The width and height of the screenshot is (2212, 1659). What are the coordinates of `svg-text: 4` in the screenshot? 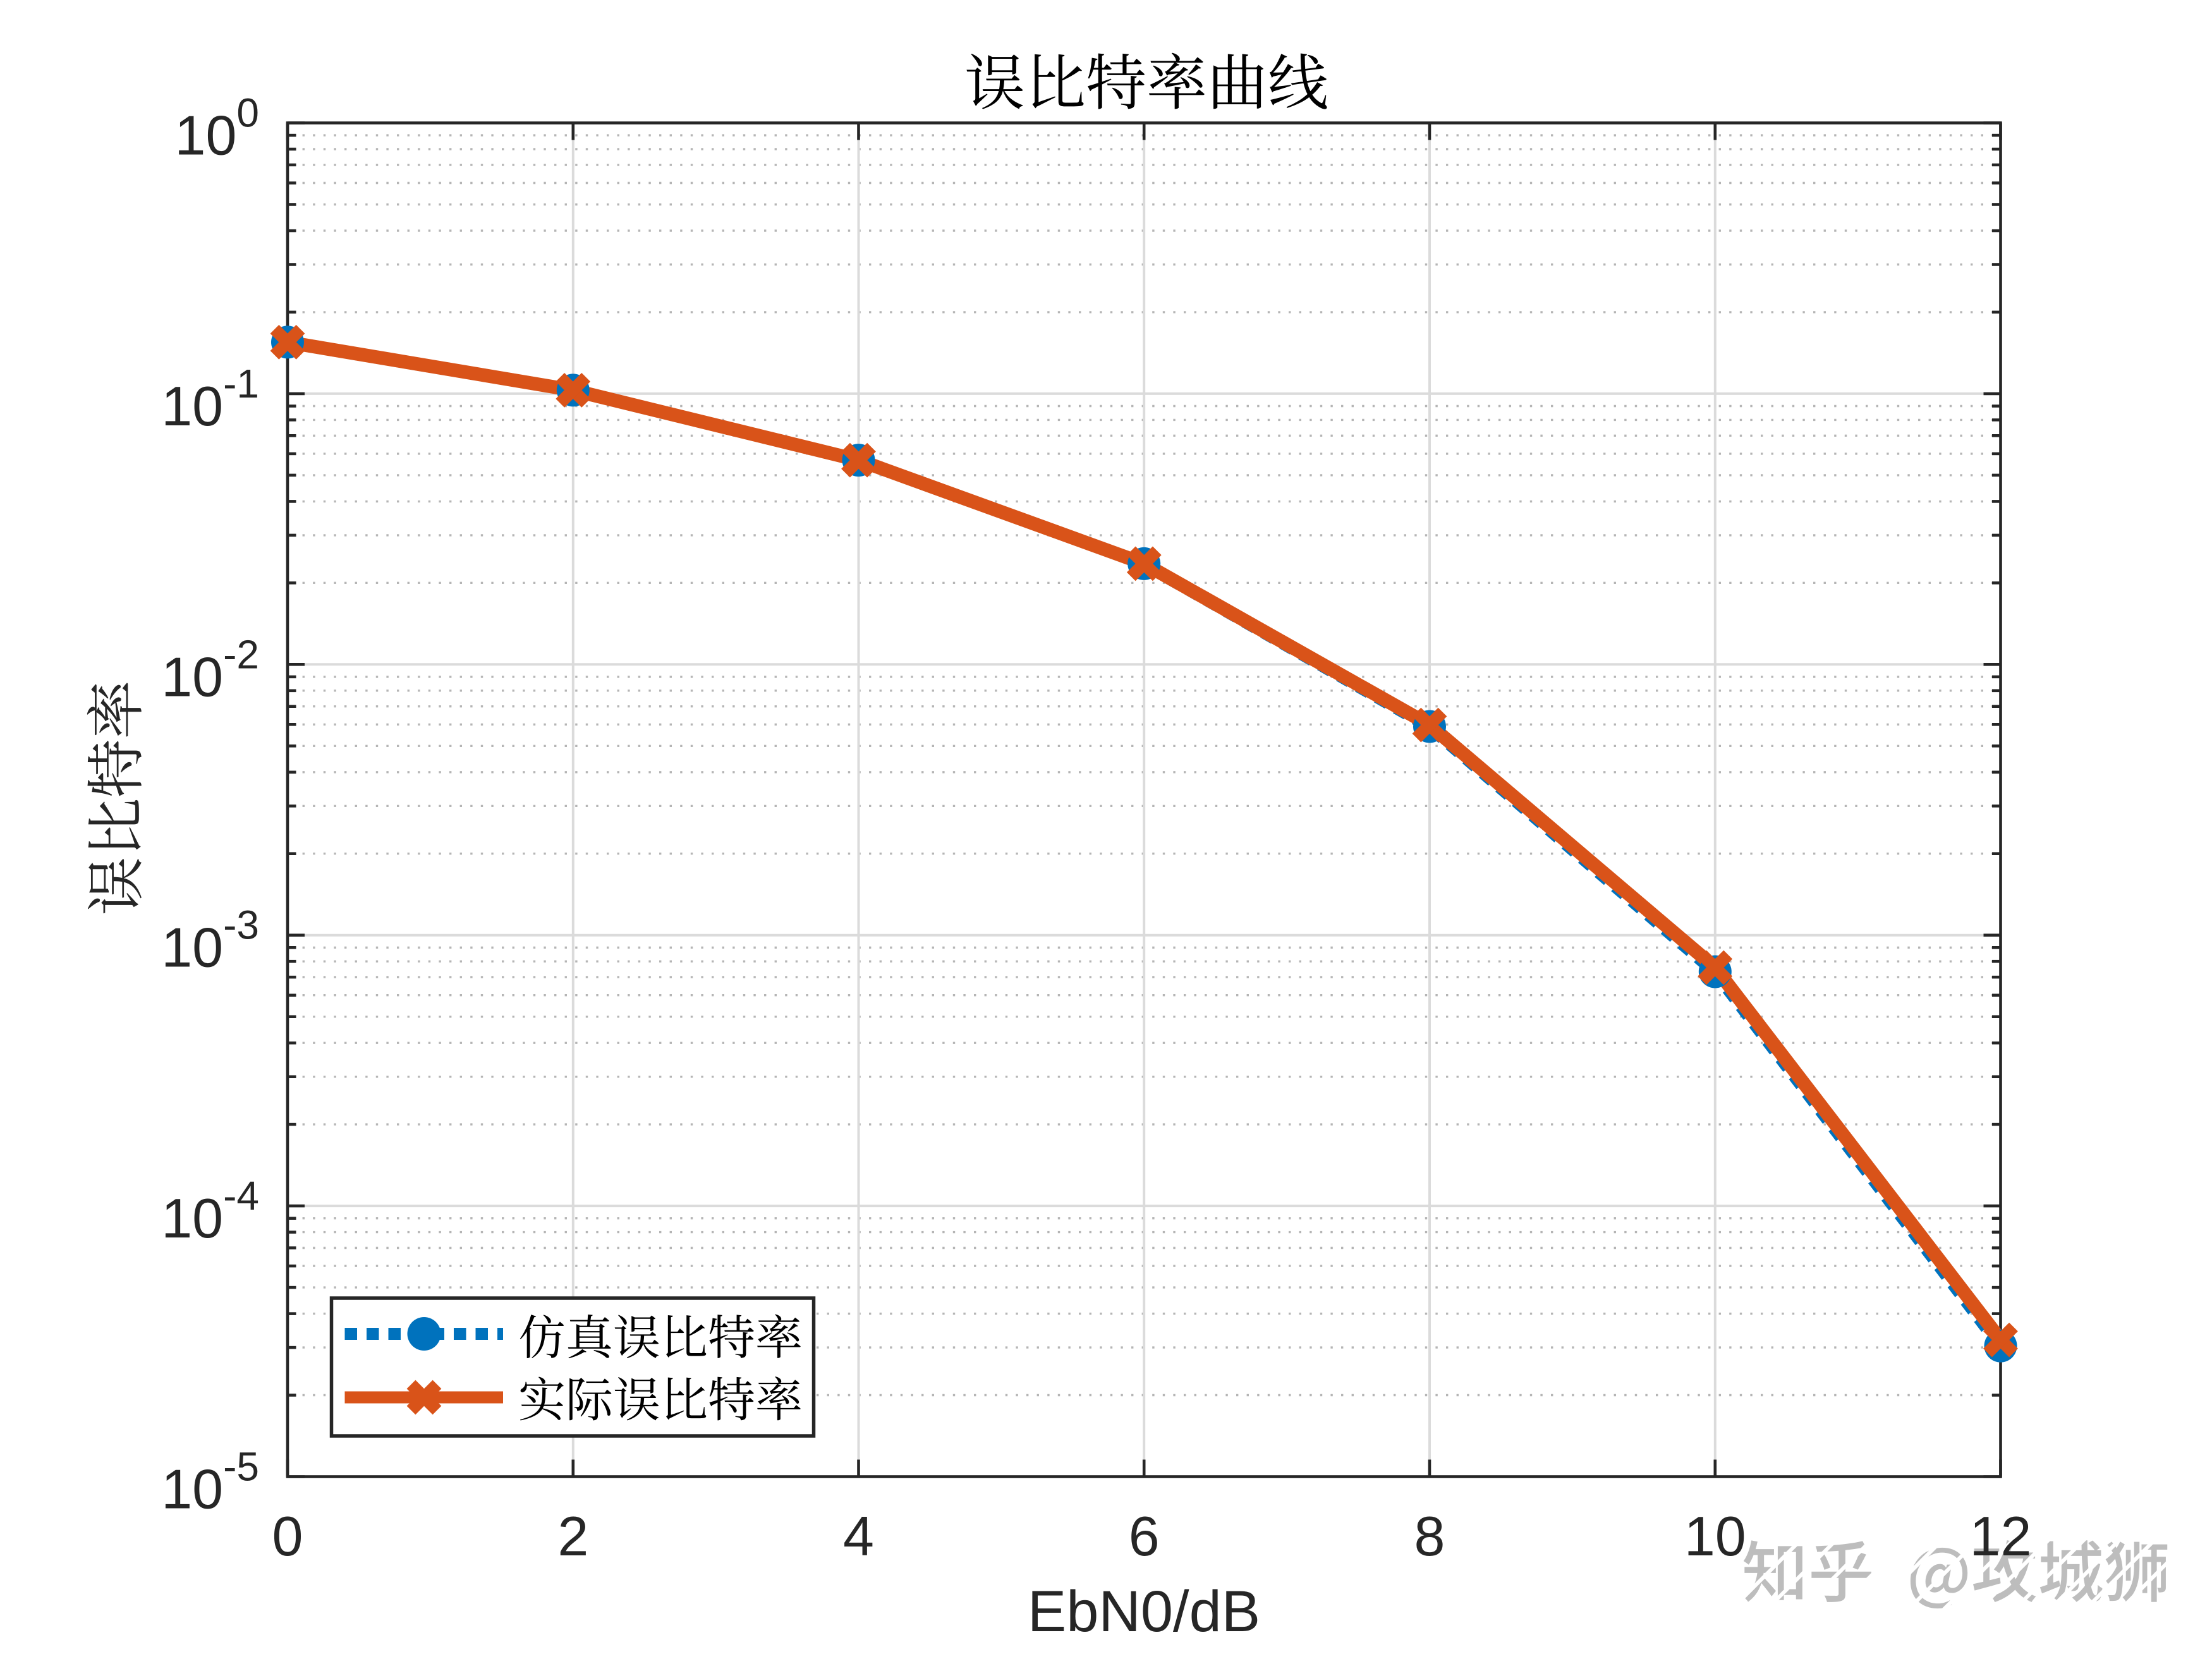 It's located at (858, 1536).